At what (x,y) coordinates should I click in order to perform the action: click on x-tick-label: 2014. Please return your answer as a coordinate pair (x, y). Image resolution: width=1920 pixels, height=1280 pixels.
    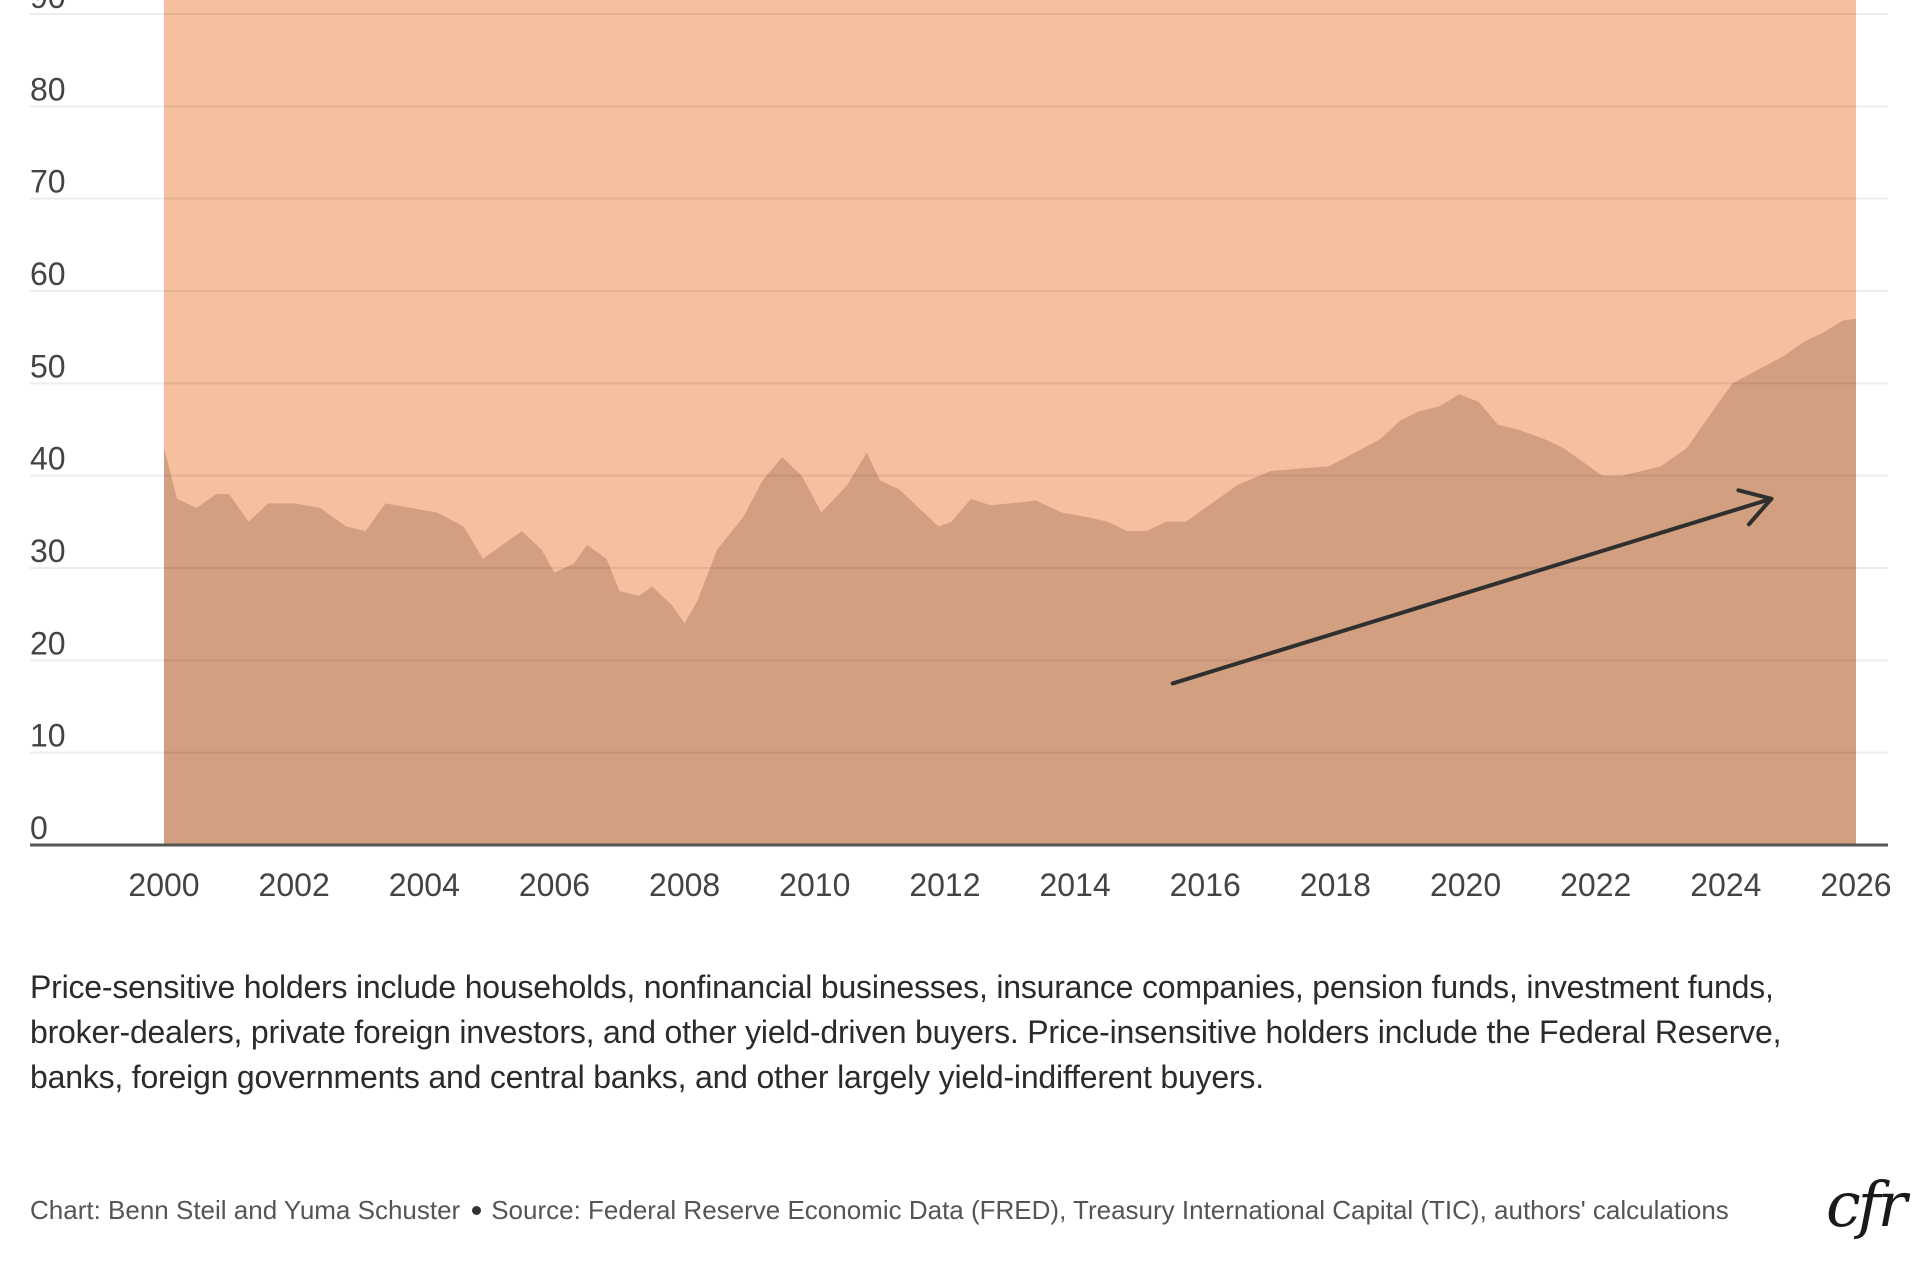
    Looking at the image, I should click on (1074, 883).